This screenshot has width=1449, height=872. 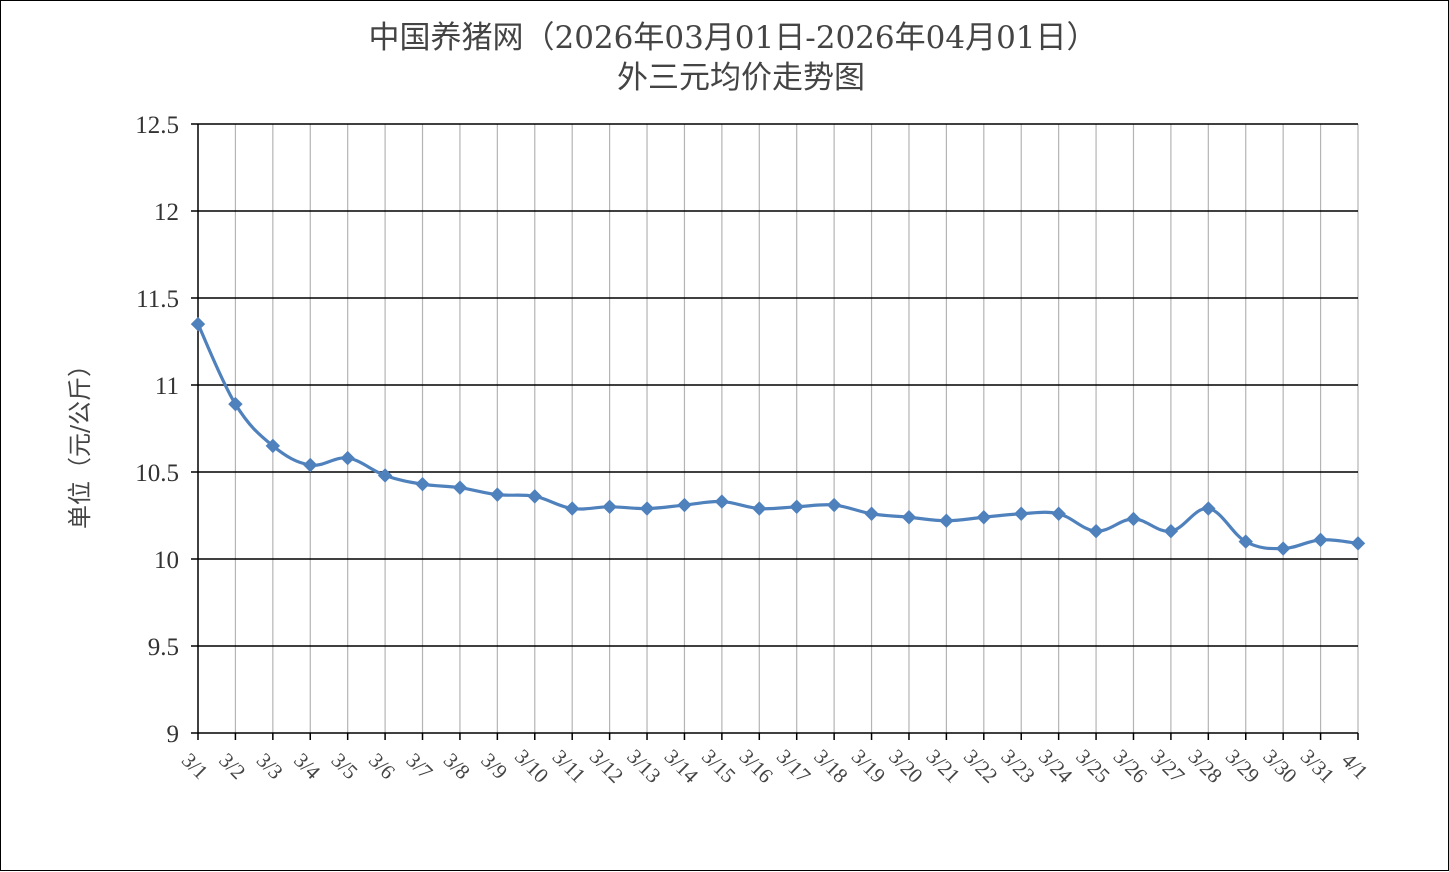 I want to click on x-tick-label: 3/26, so click(x=1130, y=765).